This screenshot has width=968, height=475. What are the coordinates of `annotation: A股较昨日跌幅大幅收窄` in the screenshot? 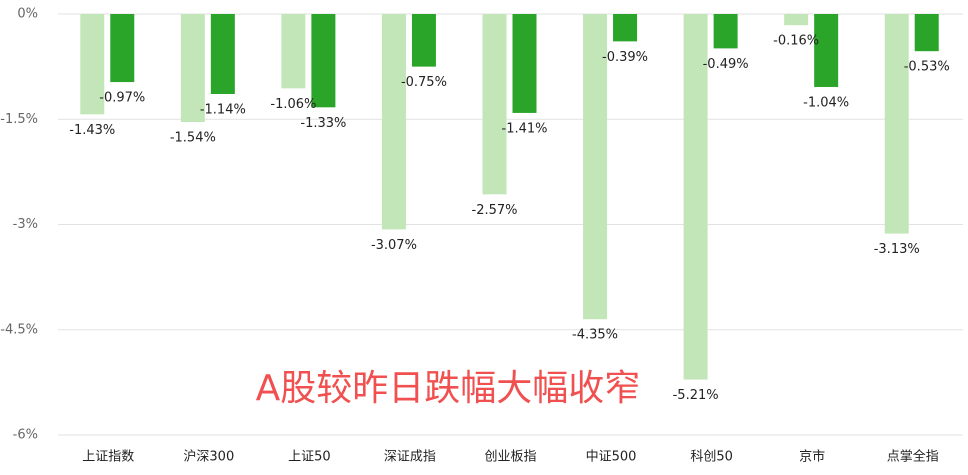 It's located at (448, 388).